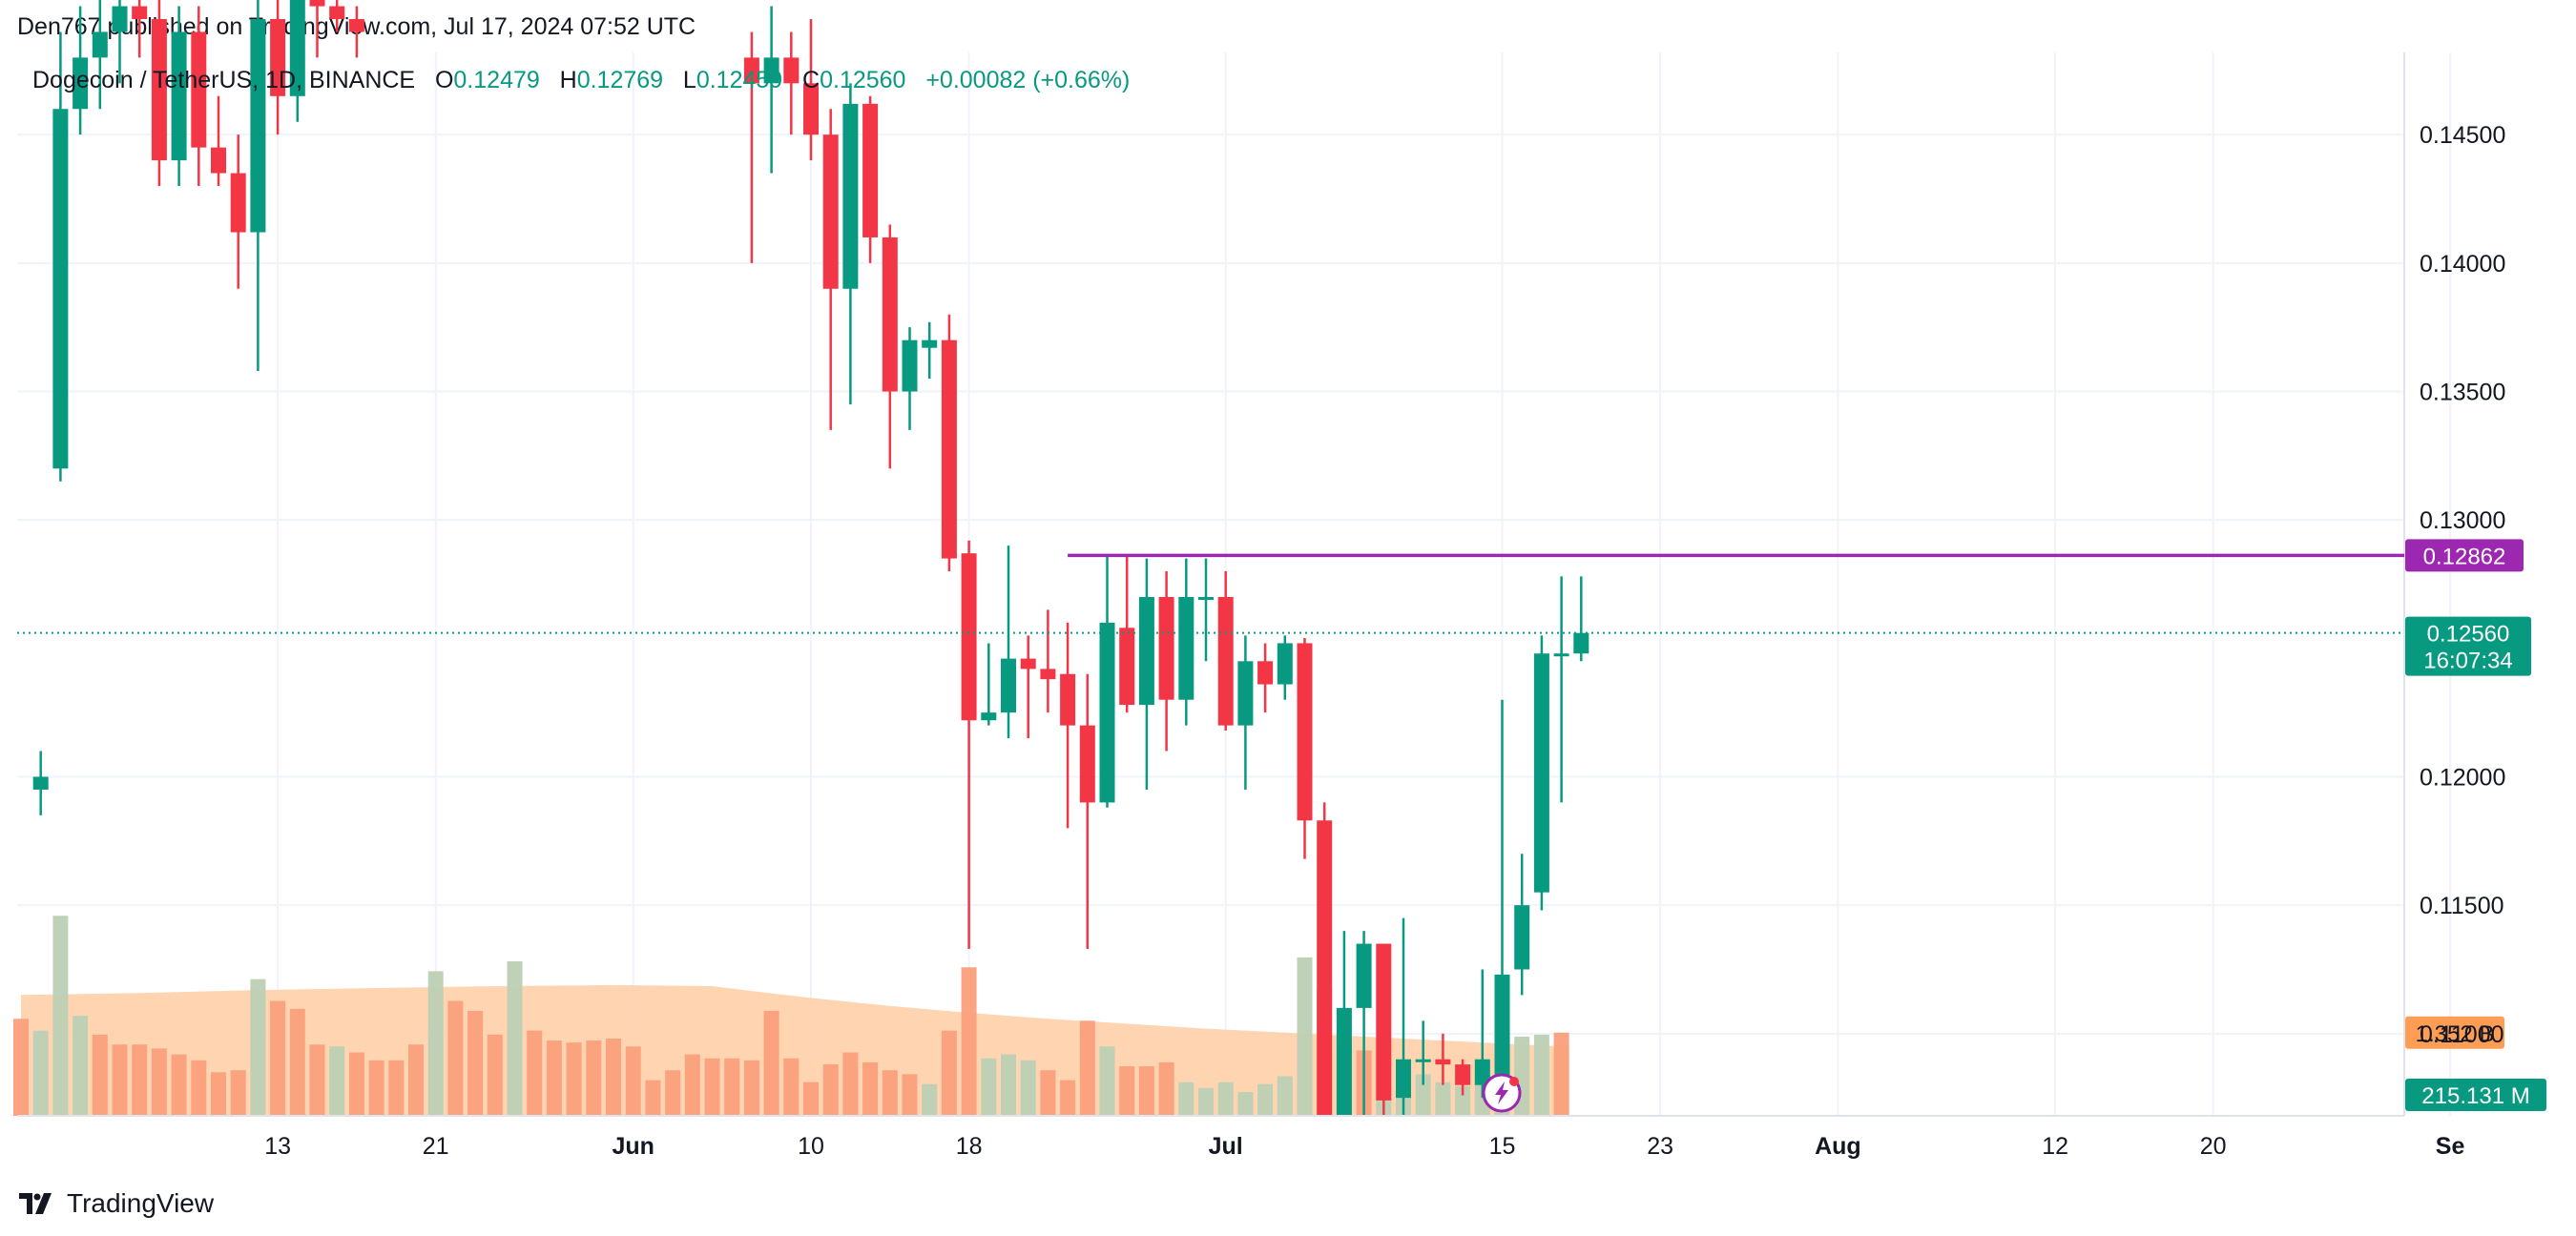 Image resolution: width=2576 pixels, height=1236 pixels. Describe the element at coordinates (1364, 1146) in the screenshot. I see `time-axis-ticks: 13 21 Jun 10 18 Jul 15 23 Aug 12 20 Se` at that location.